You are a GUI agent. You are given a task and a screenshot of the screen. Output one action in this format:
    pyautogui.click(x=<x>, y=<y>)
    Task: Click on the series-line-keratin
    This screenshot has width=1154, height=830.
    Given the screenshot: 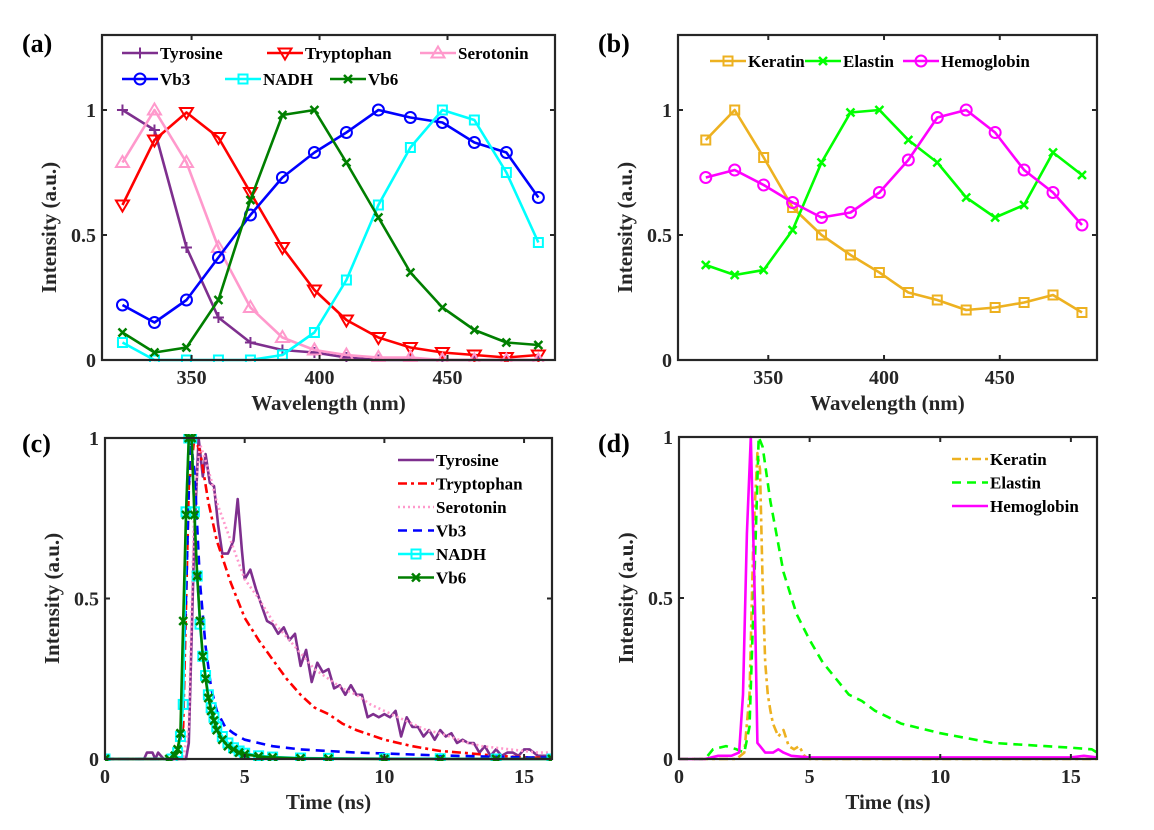 What is the action you would take?
    pyautogui.click(x=893, y=211)
    